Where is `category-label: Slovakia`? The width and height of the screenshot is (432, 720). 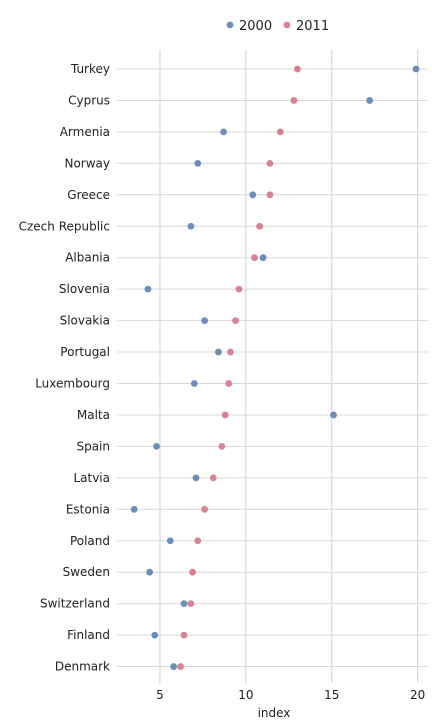
category-label: Slovakia is located at coordinates (85, 321).